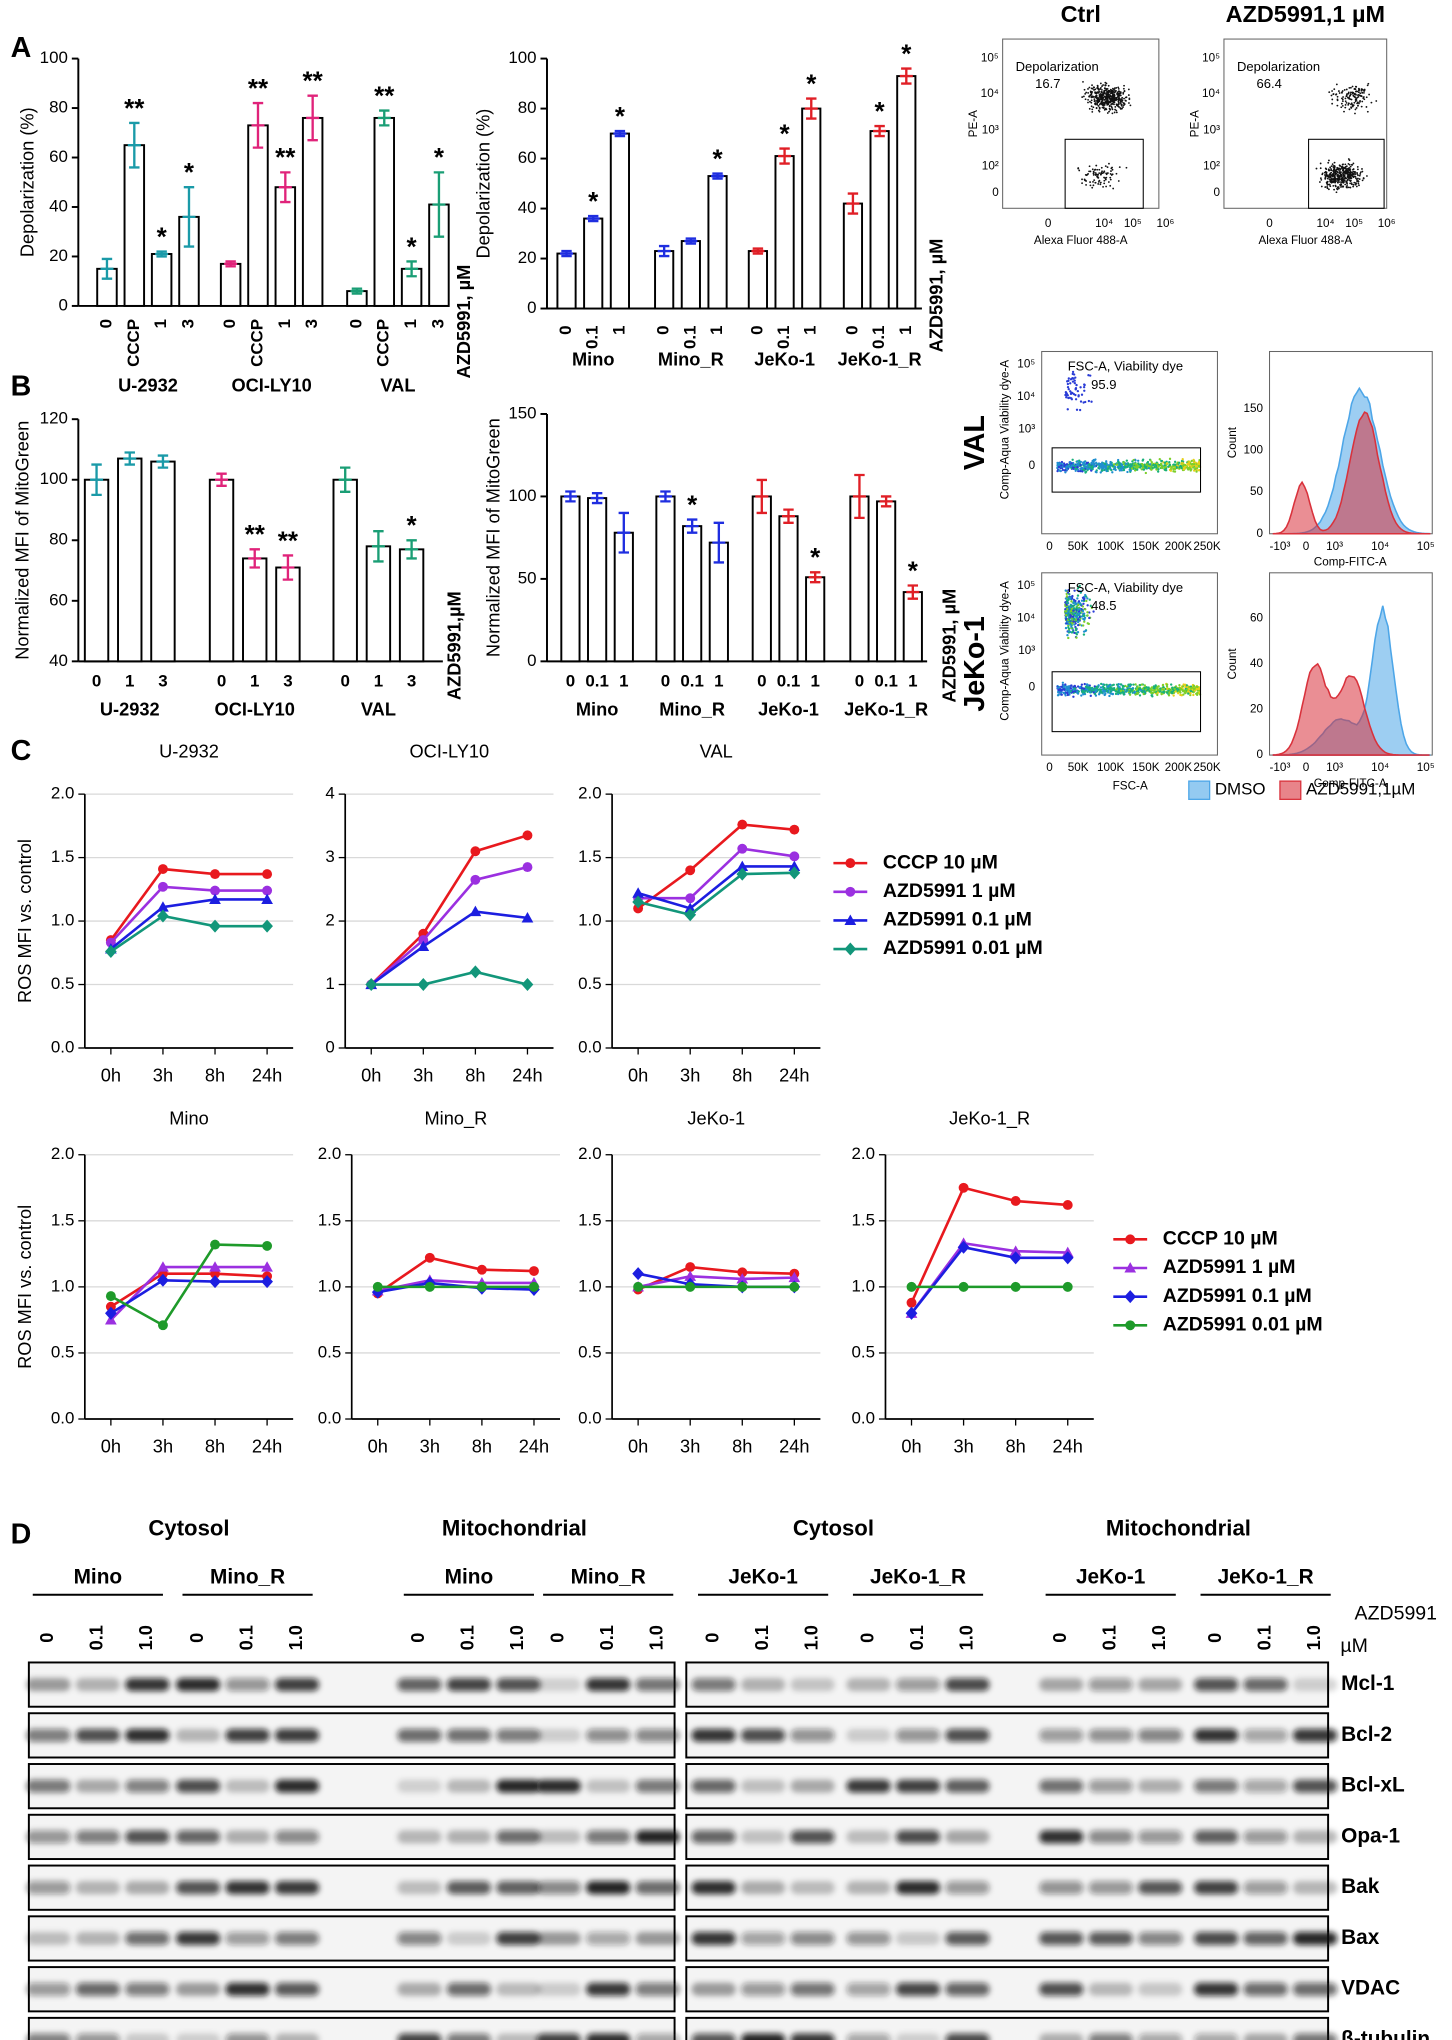  What do you see at coordinates (215, 1075) in the screenshot?
I see `x-tick-label: 8h` at bounding box center [215, 1075].